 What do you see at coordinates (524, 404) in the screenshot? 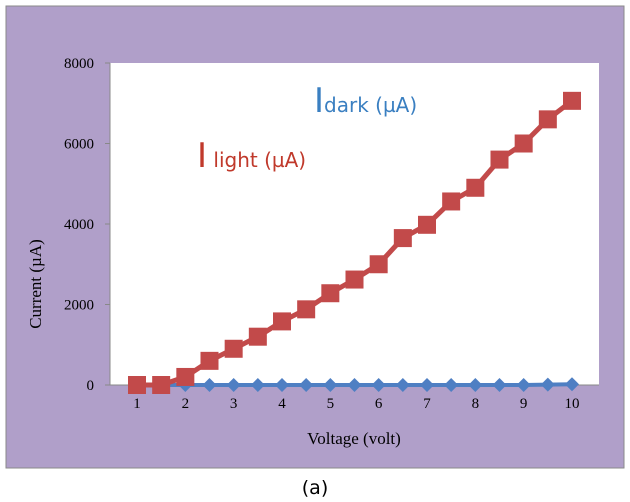
I see `x-tick-label: 9` at bounding box center [524, 404].